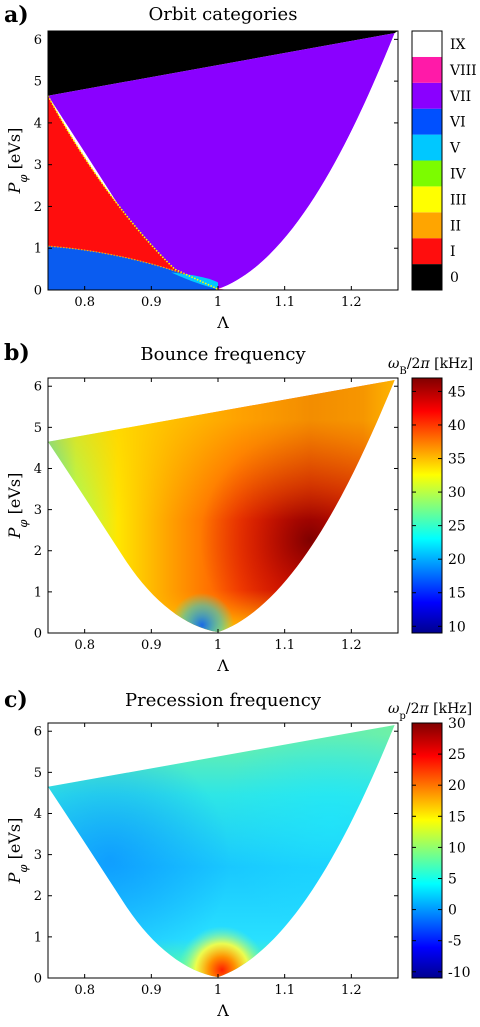 This screenshot has height=1027, width=480. Describe the element at coordinates (16, 700) in the screenshot. I see `panel-letter: c)` at that location.